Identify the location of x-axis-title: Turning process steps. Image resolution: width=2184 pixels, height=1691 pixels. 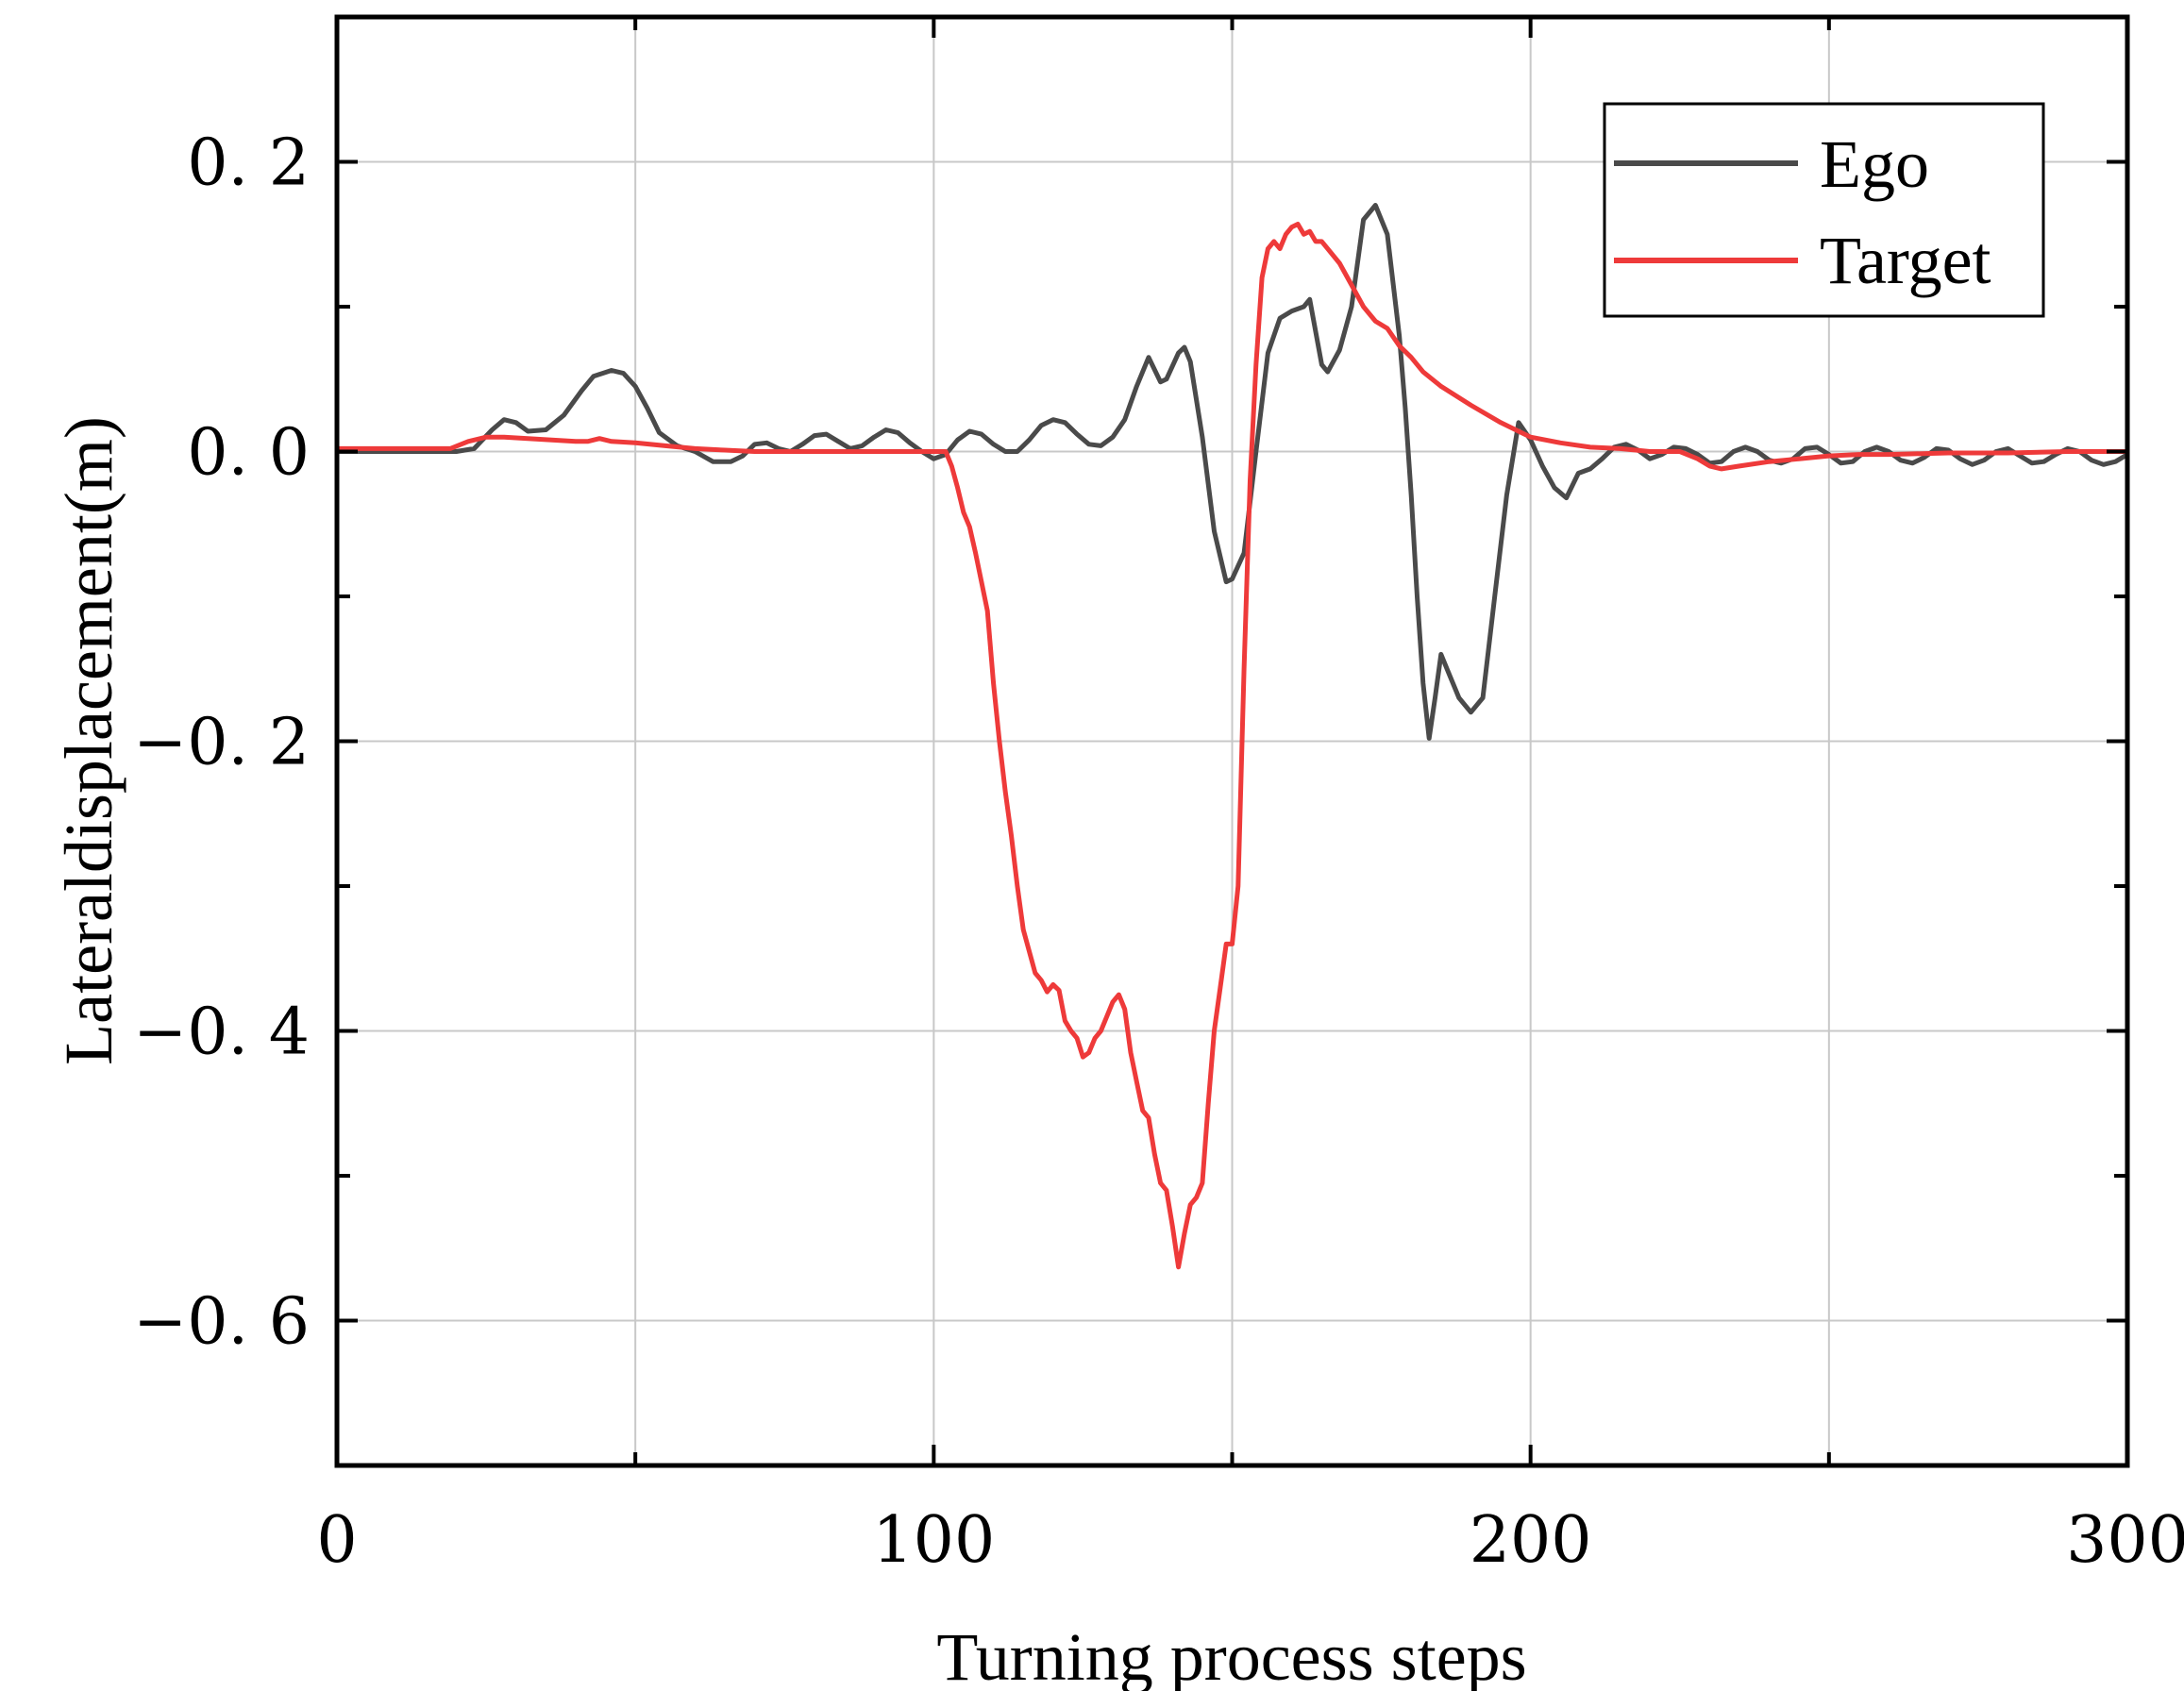
(1231, 1655).